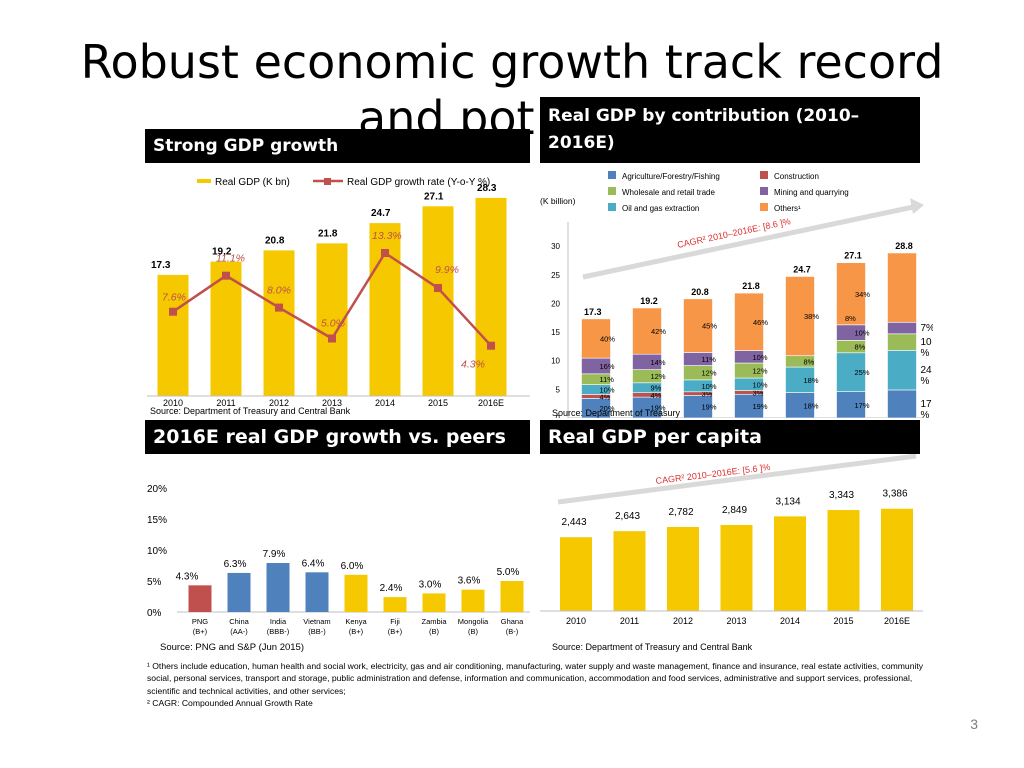 The image size is (1024, 768). I want to click on x-tick-label: 2010, so click(576, 621).